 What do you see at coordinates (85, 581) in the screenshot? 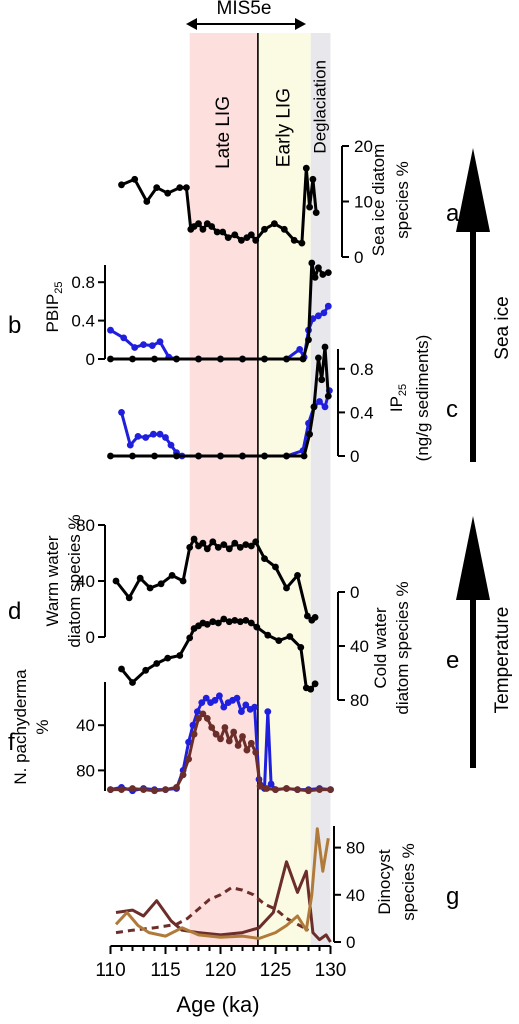
I see `y-tick-label-d-1: 40` at bounding box center [85, 581].